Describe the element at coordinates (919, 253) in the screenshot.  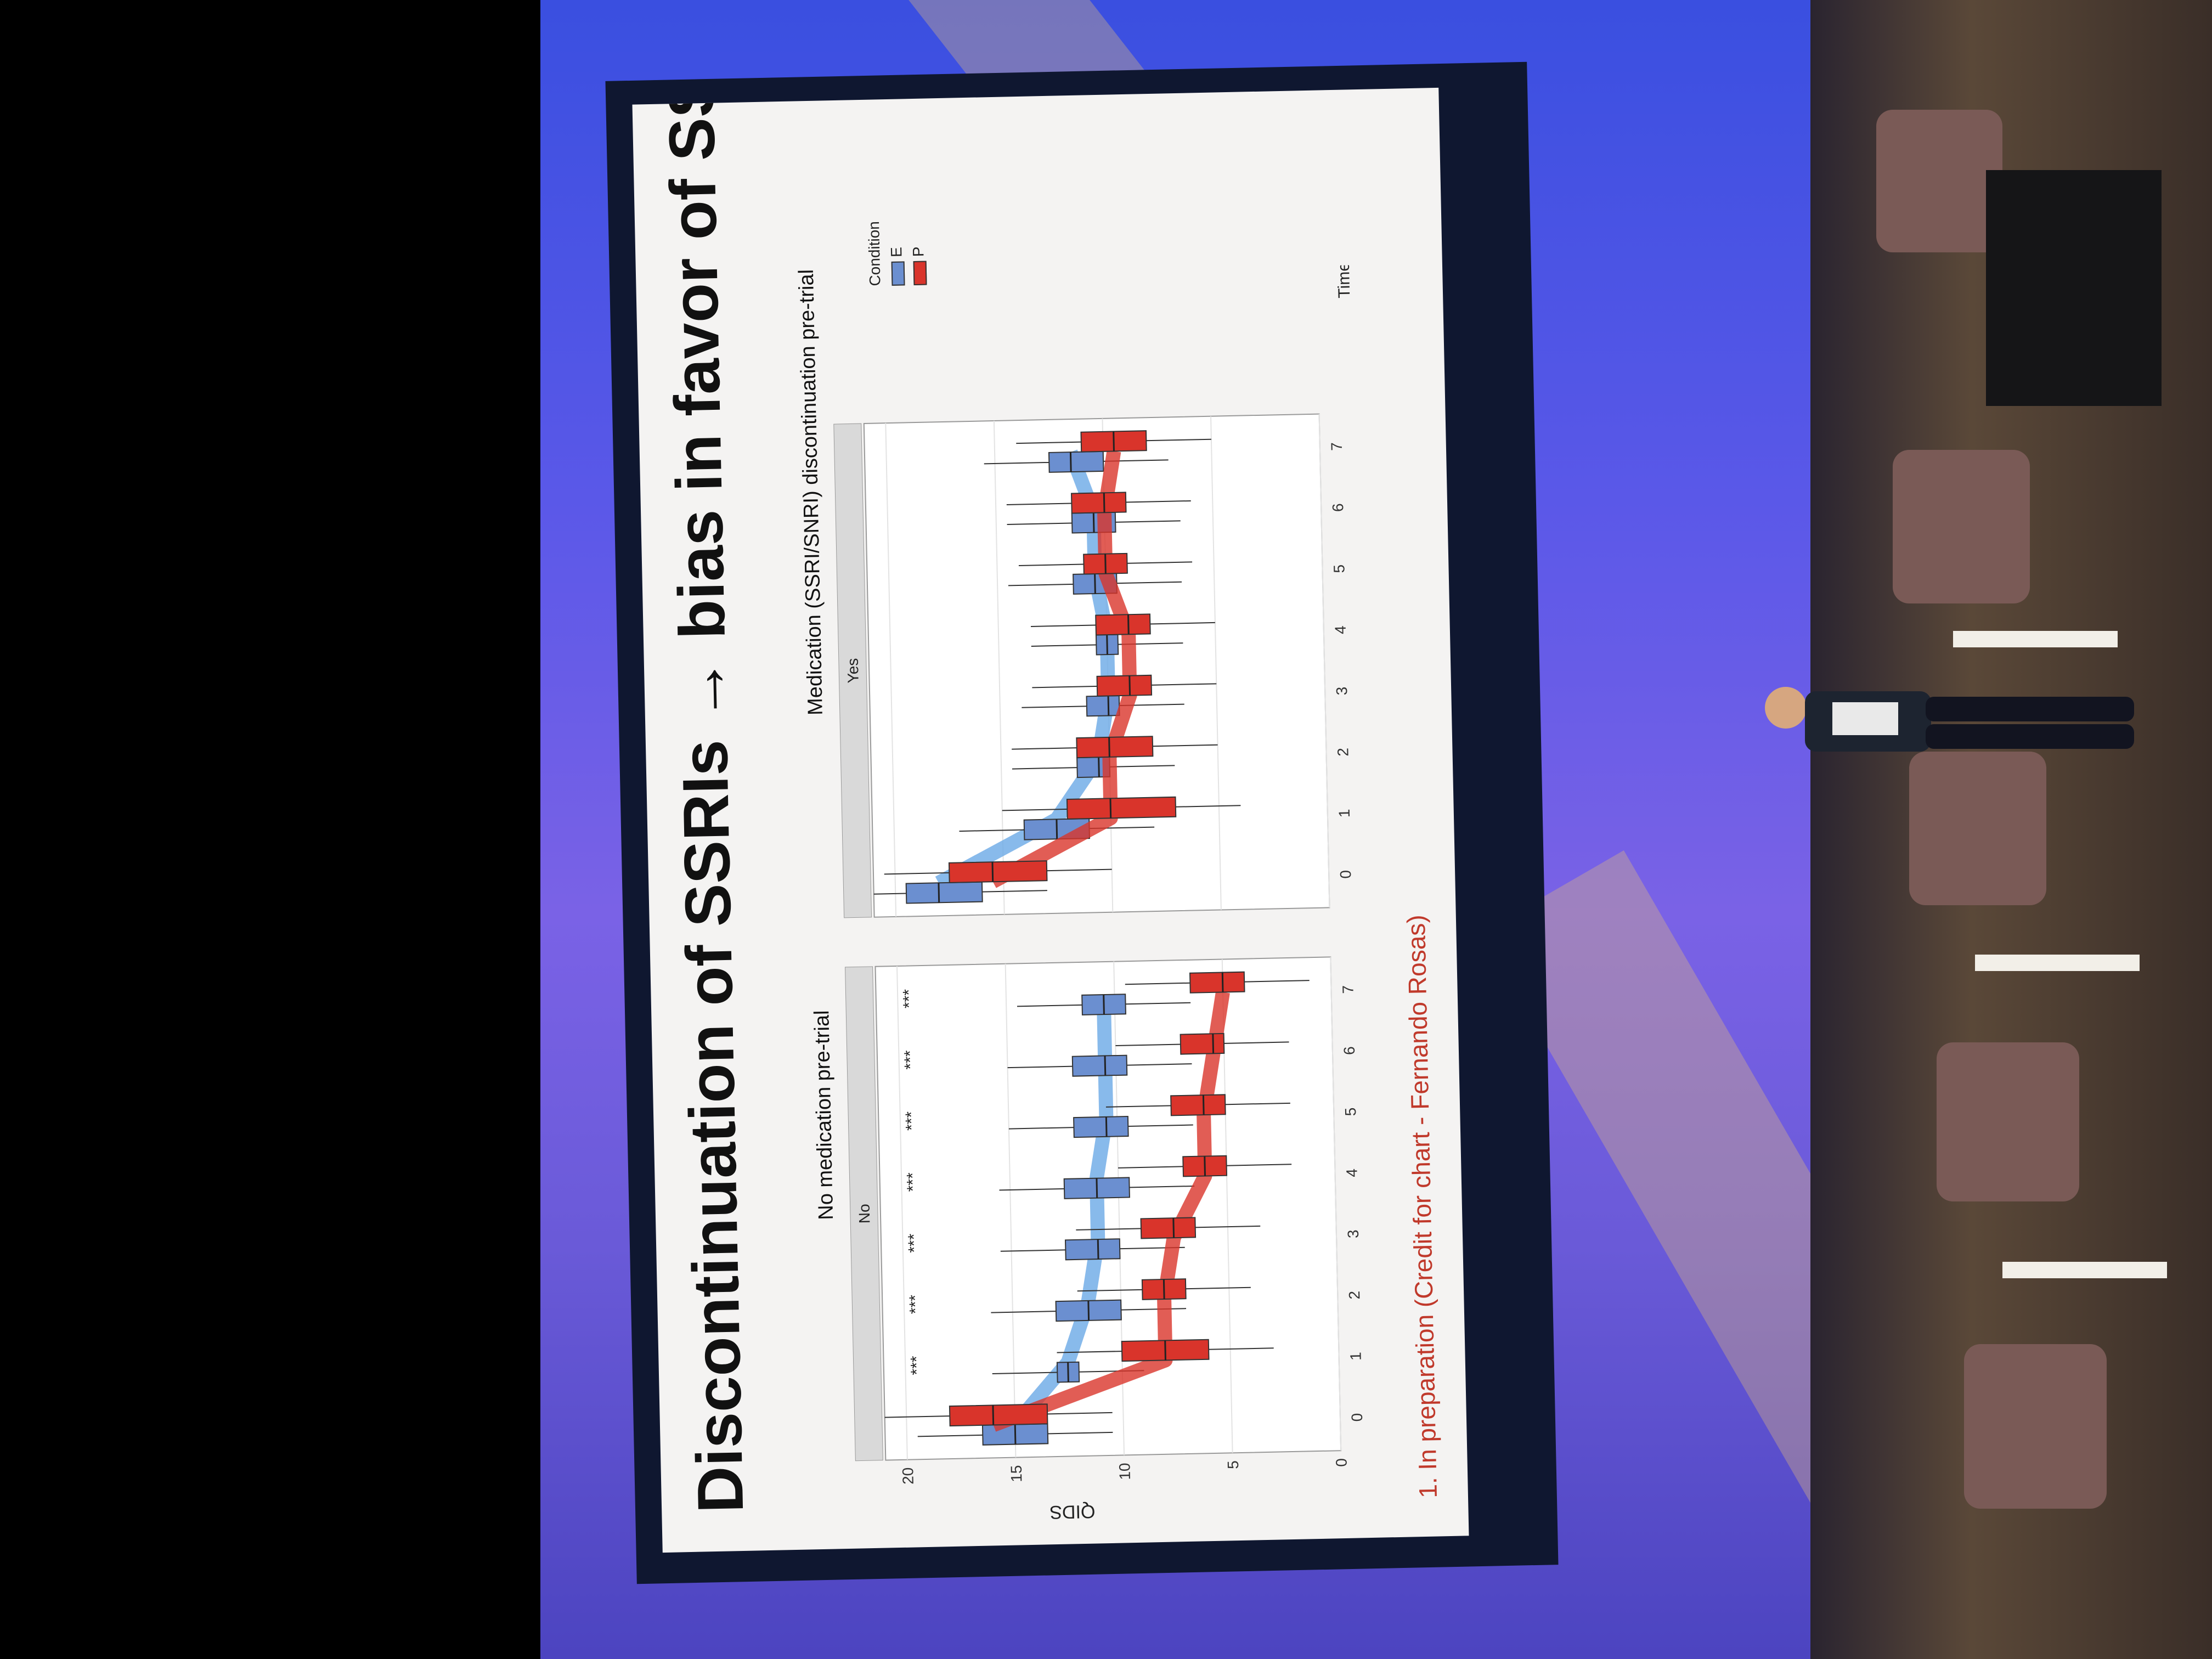
I see `legend-item-p: P` at that location.